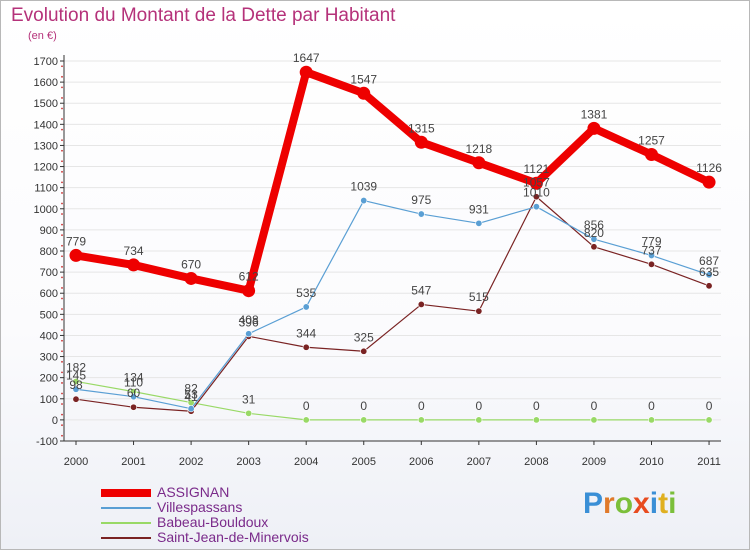  What do you see at coordinates (133, 462) in the screenshot?
I see `x-tick-label: 2001` at bounding box center [133, 462].